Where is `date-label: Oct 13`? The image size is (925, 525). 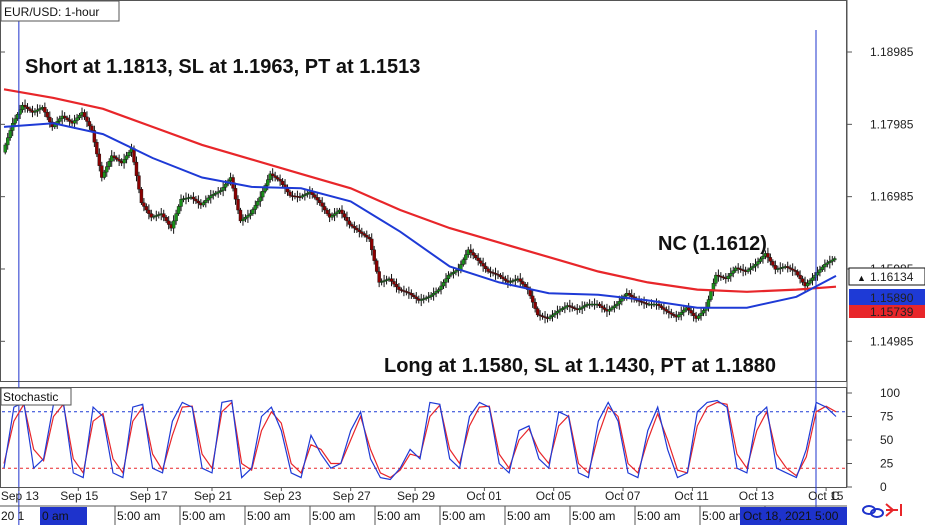 date-label: Oct 13 is located at coordinates (757, 496).